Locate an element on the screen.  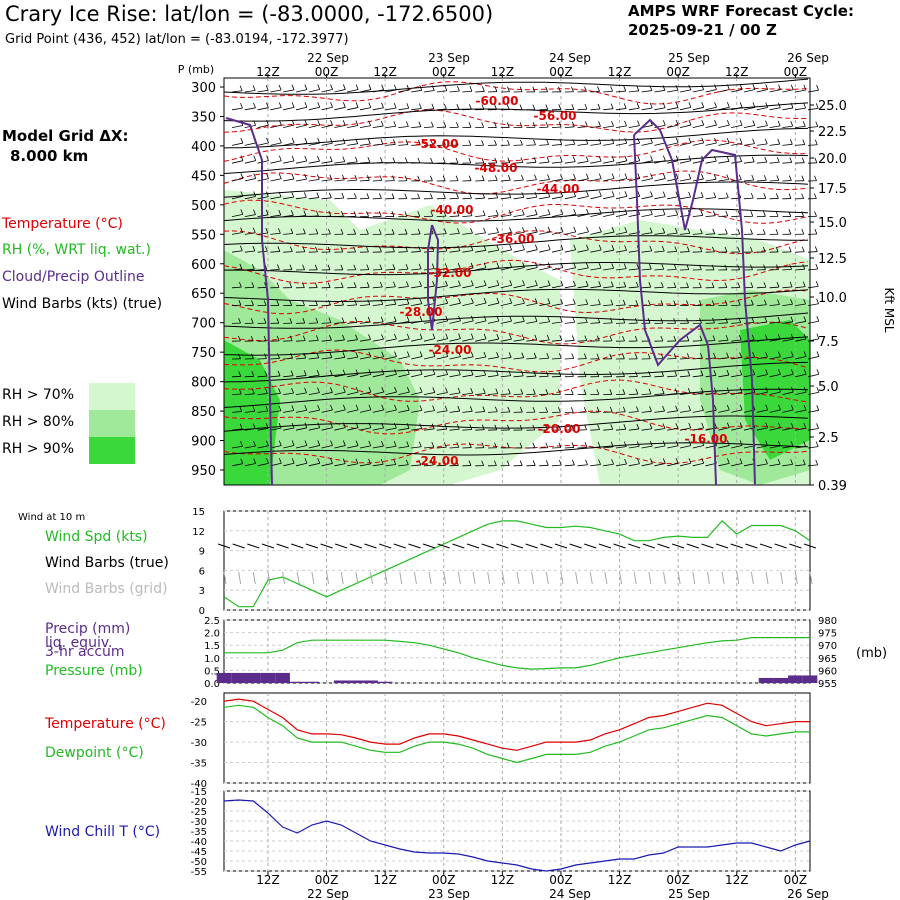
time-tick-label-top: 12Z is located at coordinates (268, 72).